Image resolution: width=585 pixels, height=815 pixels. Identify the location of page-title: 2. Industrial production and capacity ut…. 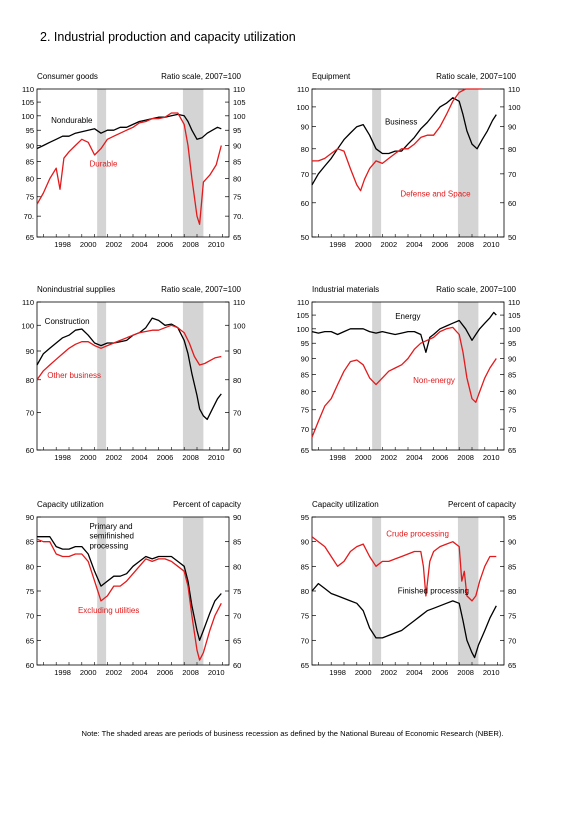
(168, 37).